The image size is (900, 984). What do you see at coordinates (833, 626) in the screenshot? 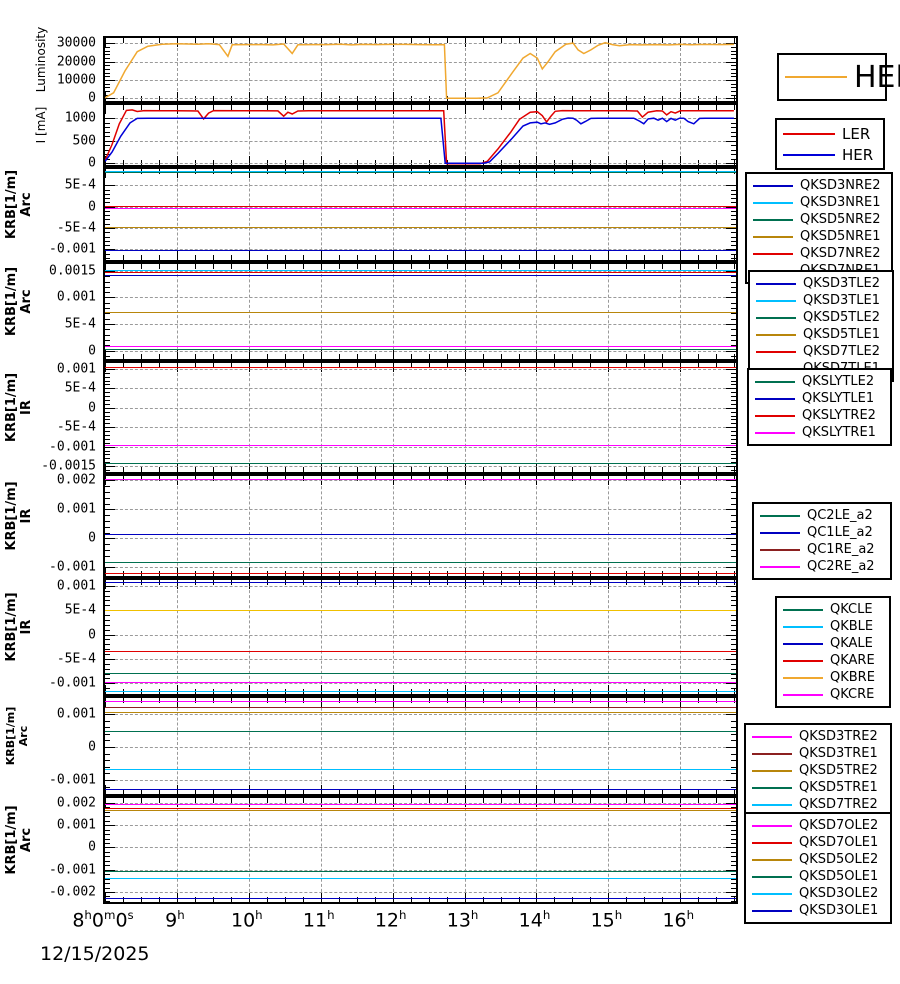
I see `legend-item: QKBLE` at bounding box center [833, 626].